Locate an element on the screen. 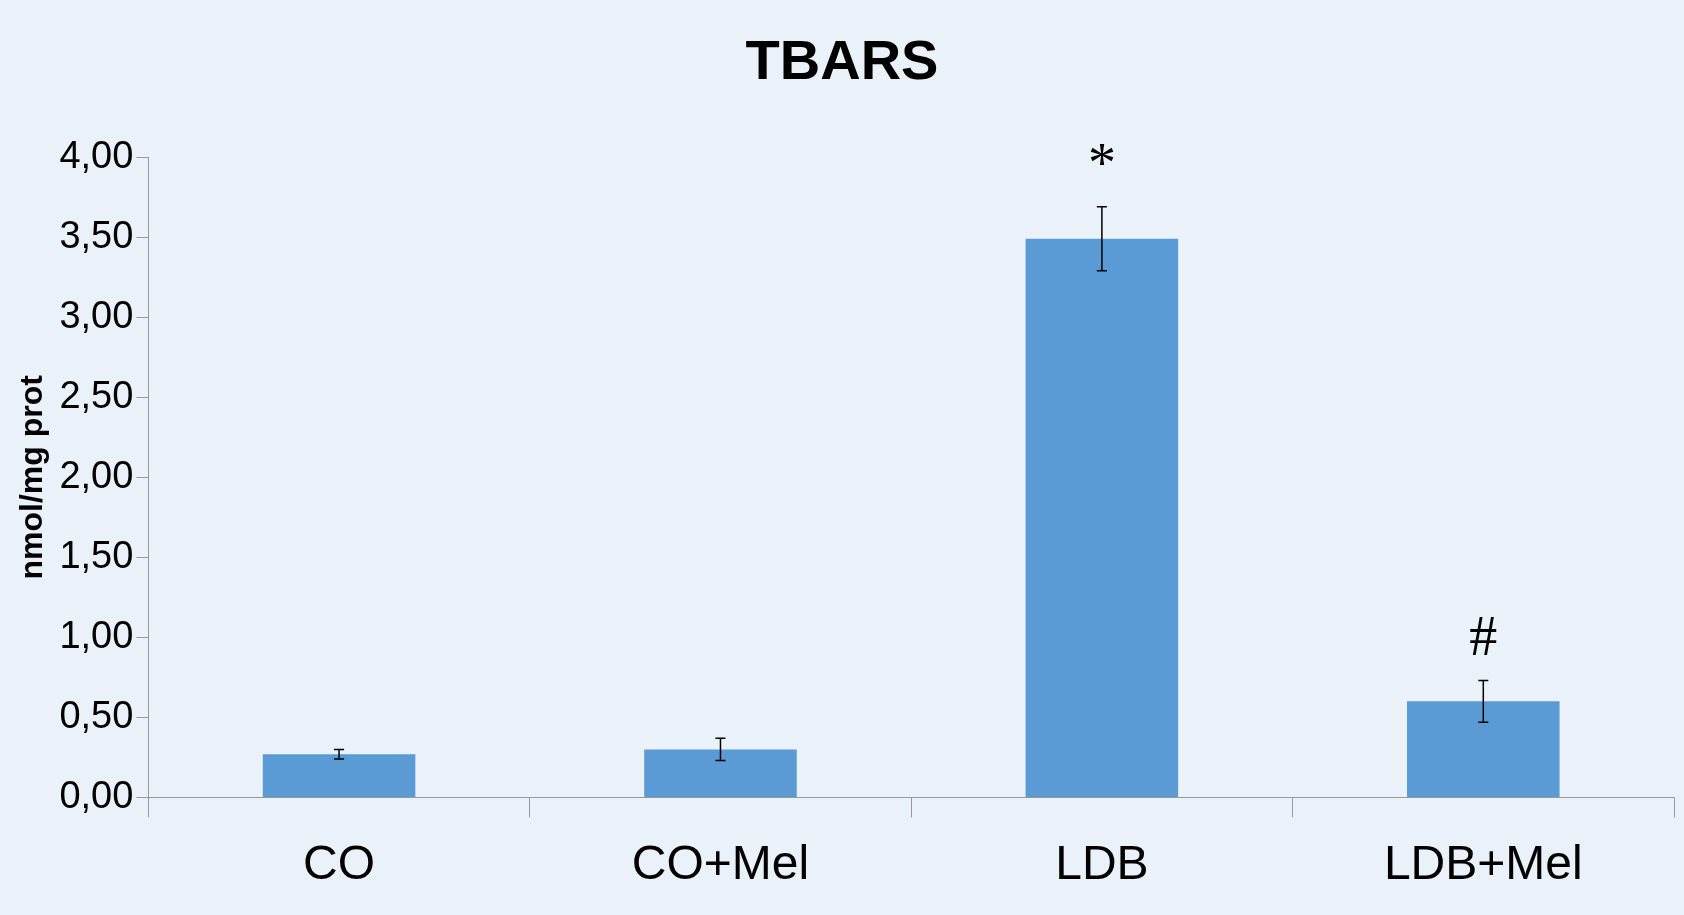 This screenshot has width=1684, height=915. chart-title: TBARS is located at coordinates (842, 60).